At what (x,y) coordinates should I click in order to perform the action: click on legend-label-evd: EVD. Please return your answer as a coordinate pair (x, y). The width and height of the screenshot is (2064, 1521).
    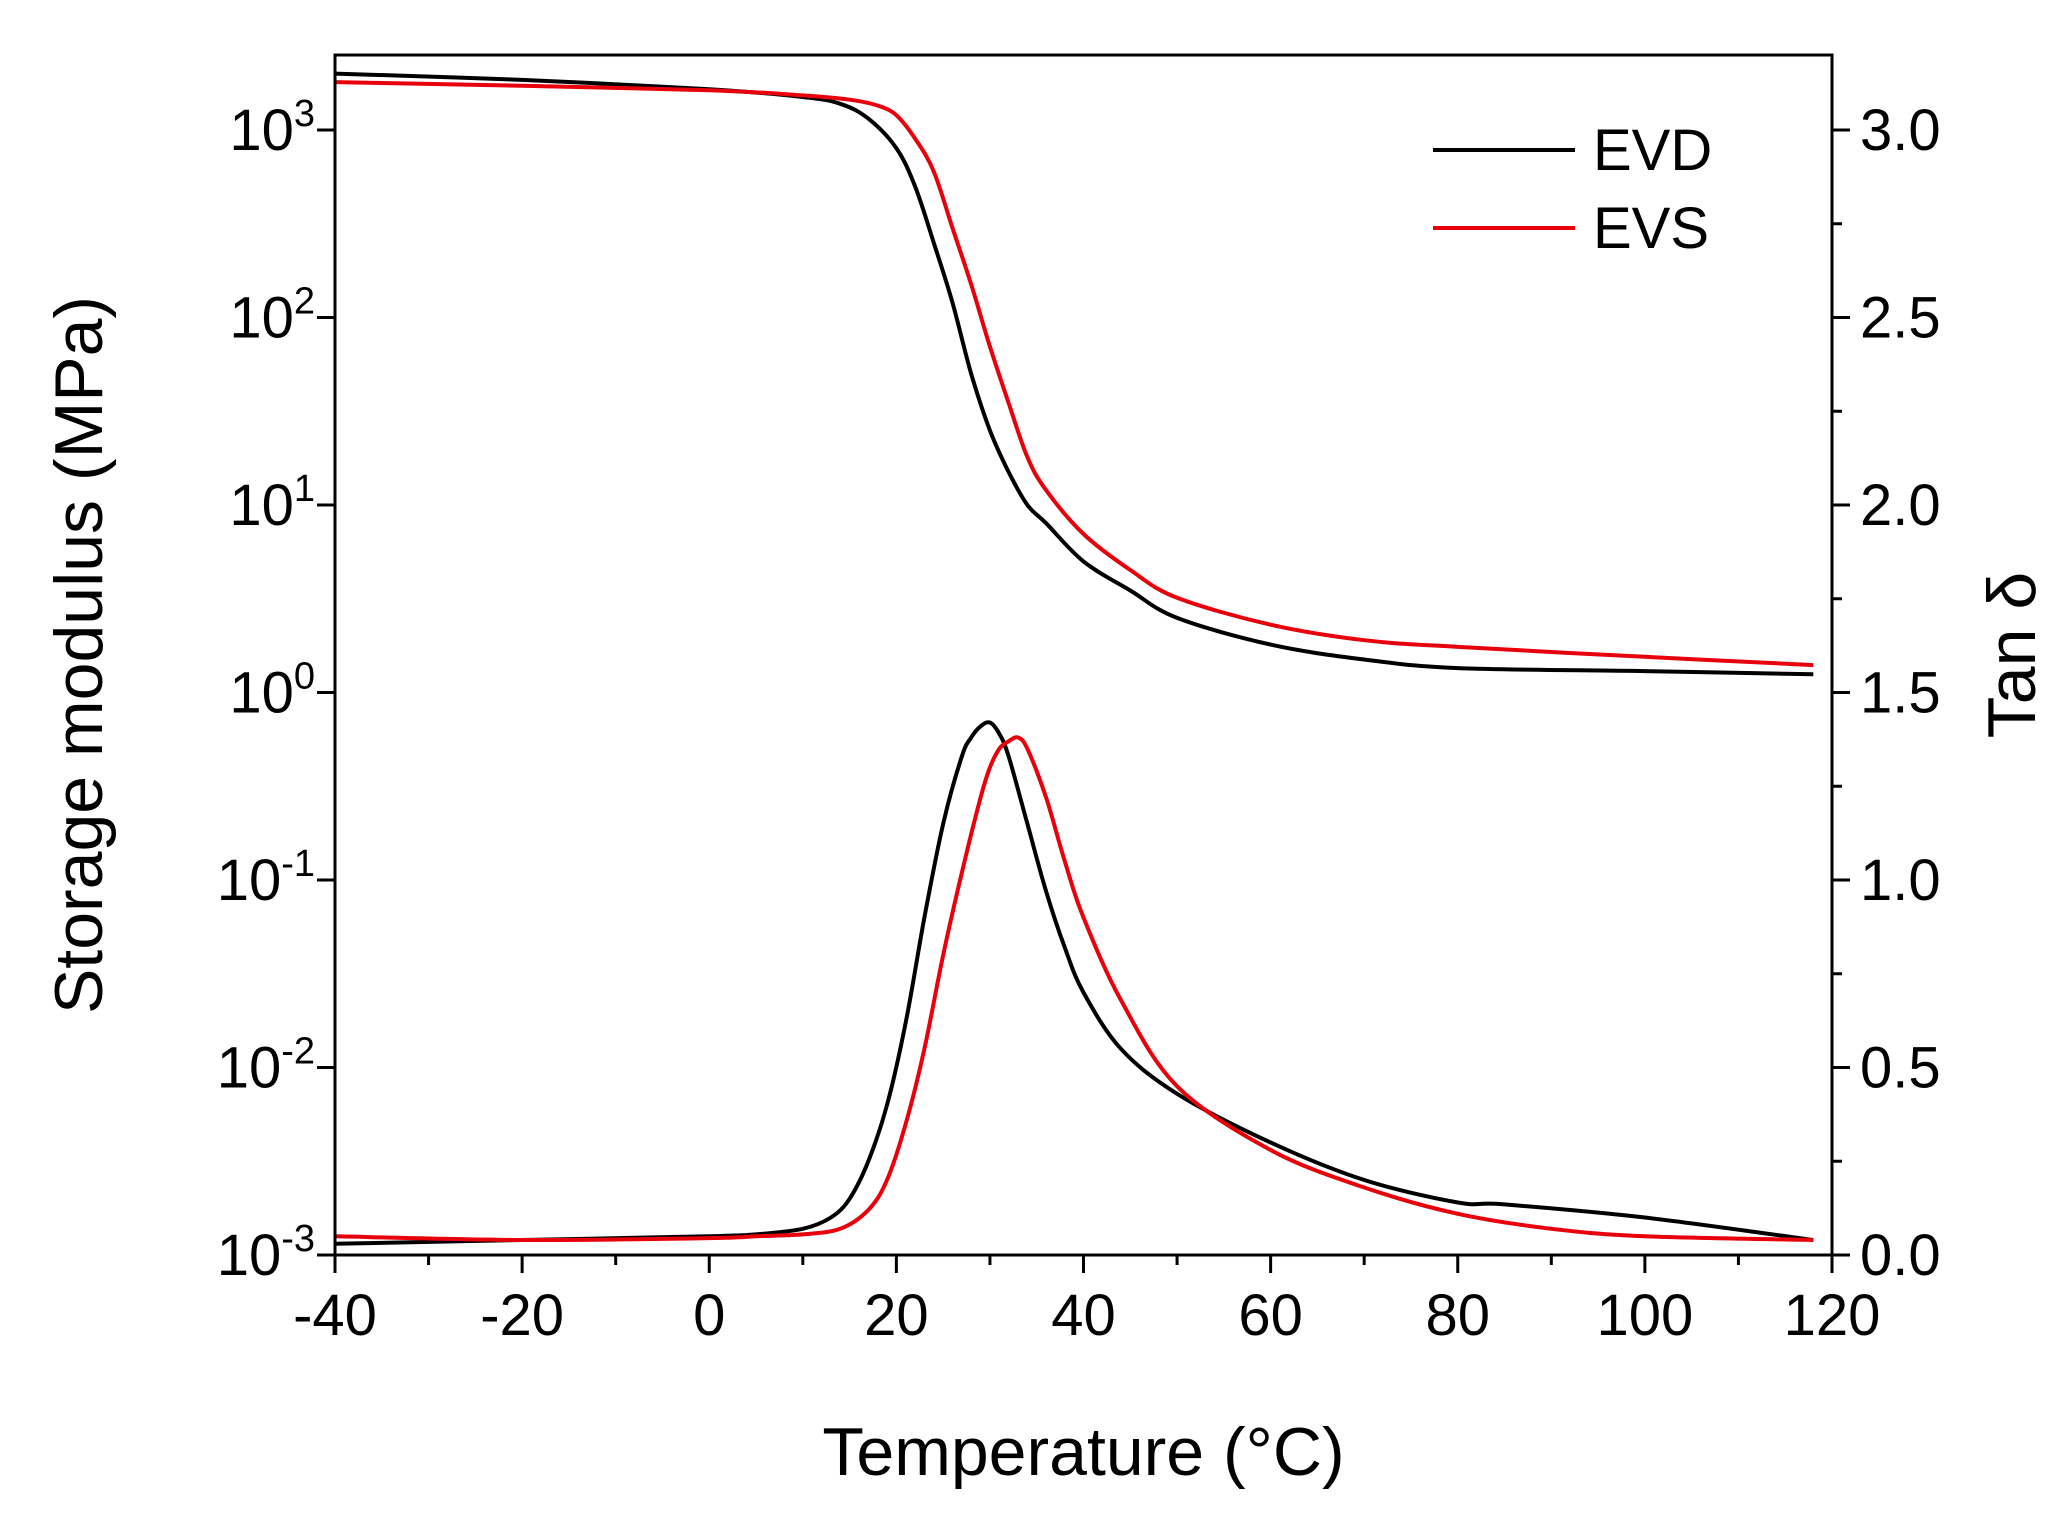
    Looking at the image, I should click on (1652, 150).